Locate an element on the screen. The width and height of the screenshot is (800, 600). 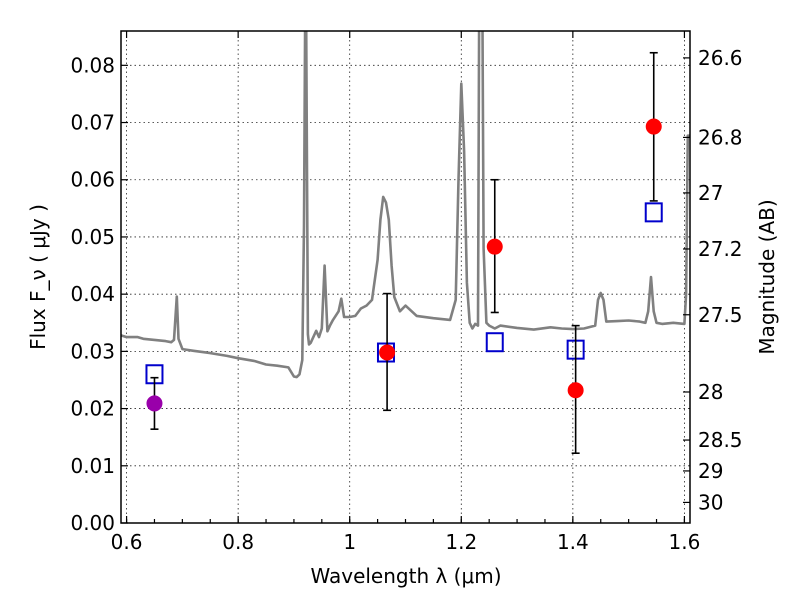
mag-tick-label: 27 is located at coordinates (710, 193).